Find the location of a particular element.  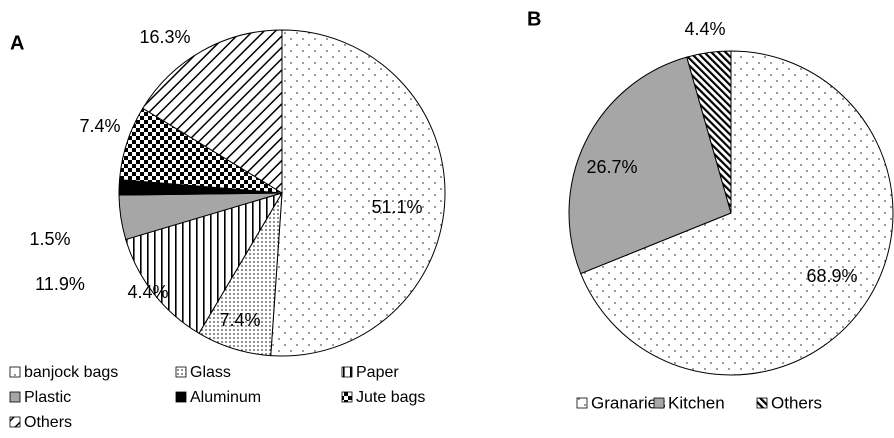

data-label: 11.9% is located at coordinates (60, 284).